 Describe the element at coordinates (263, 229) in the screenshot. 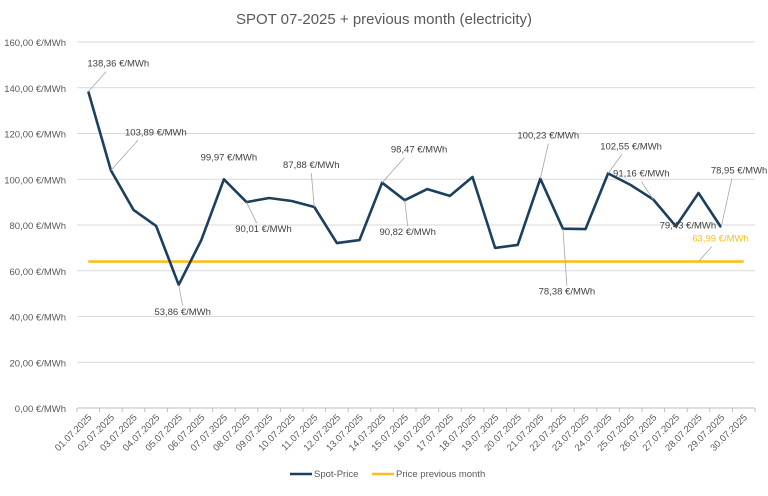

I see `data-label: 90,01 €/MWh` at that location.